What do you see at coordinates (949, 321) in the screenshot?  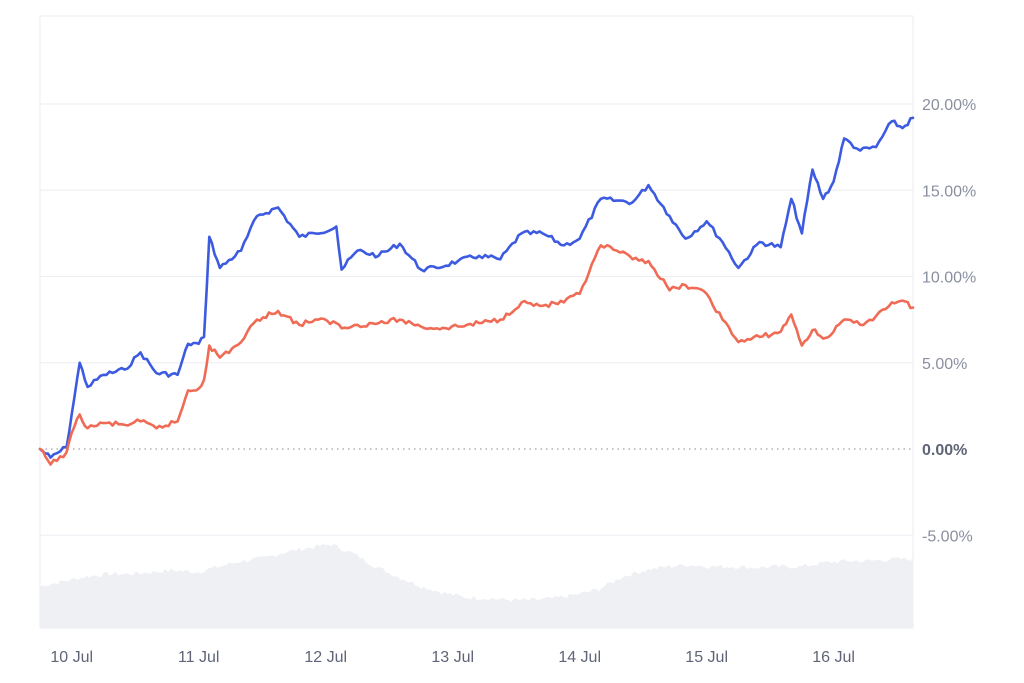 I see `y-axis-ticks: 20.00% 15.00% 10.00% 5.00% 0.00% -5.00%` at bounding box center [949, 321].